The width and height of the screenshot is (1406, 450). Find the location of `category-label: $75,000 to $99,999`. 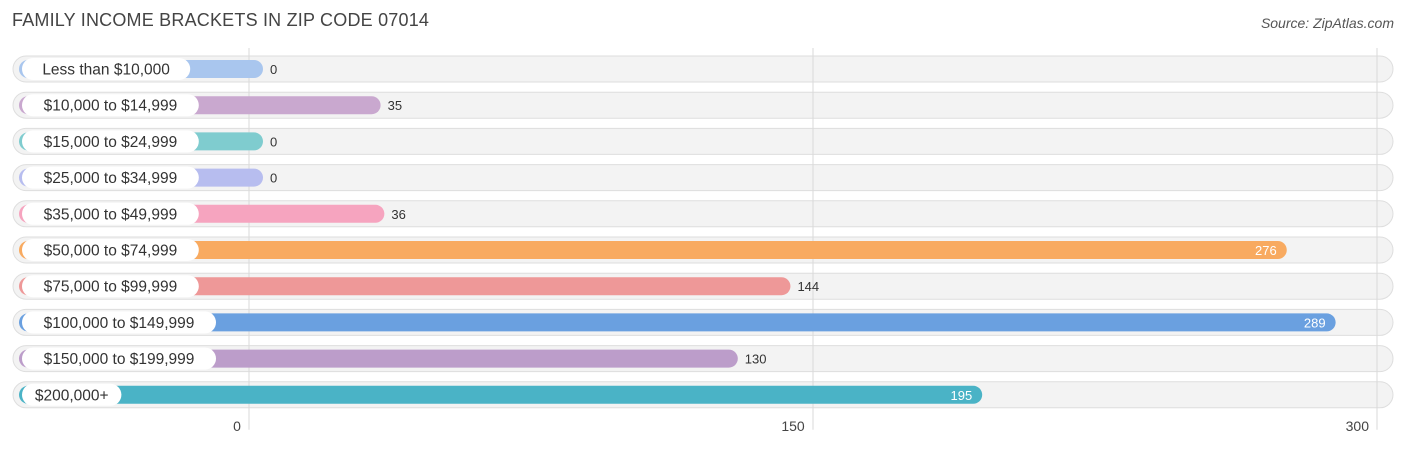

category-label: $75,000 to $99,999 is located at coordinates (111, 287).